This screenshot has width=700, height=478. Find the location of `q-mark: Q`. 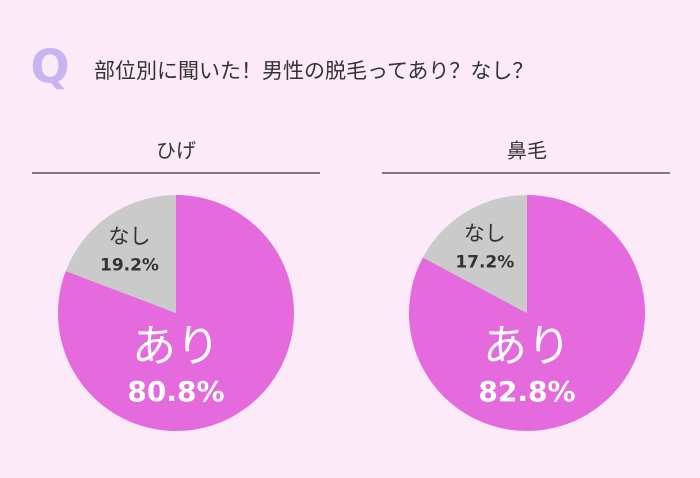

q-mark: Q is located at coordinates (49, 67).